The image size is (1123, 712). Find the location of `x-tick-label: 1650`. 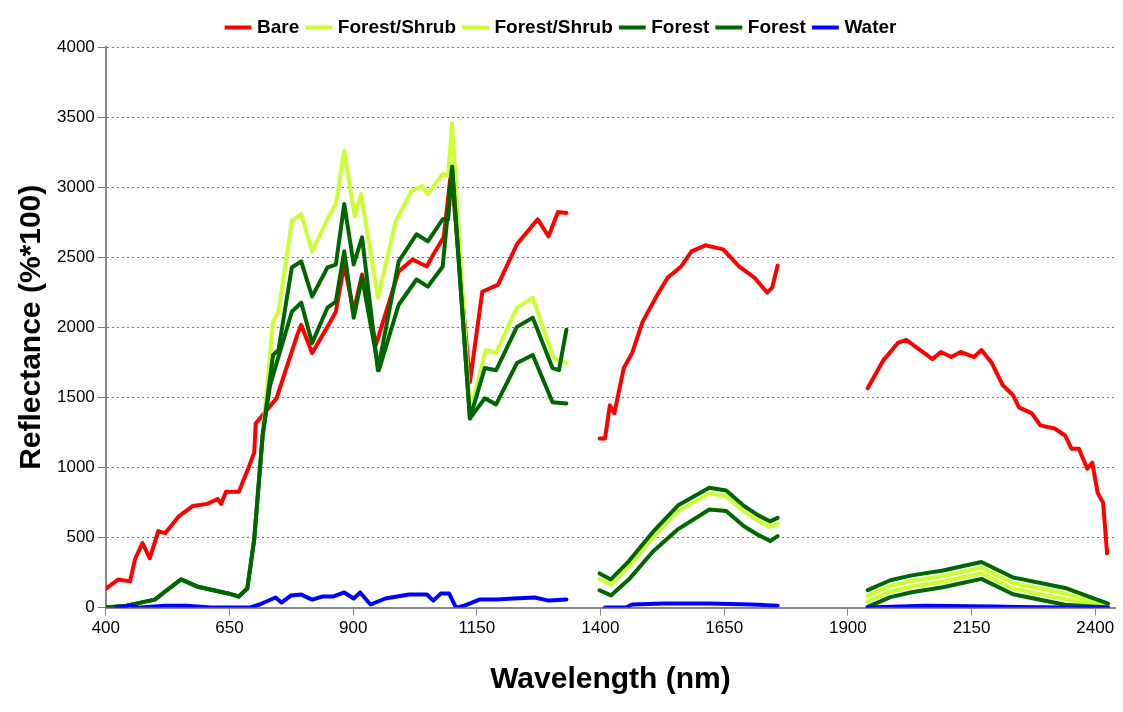

x-tick-label: 1650 is located at coordinates (724, 628).